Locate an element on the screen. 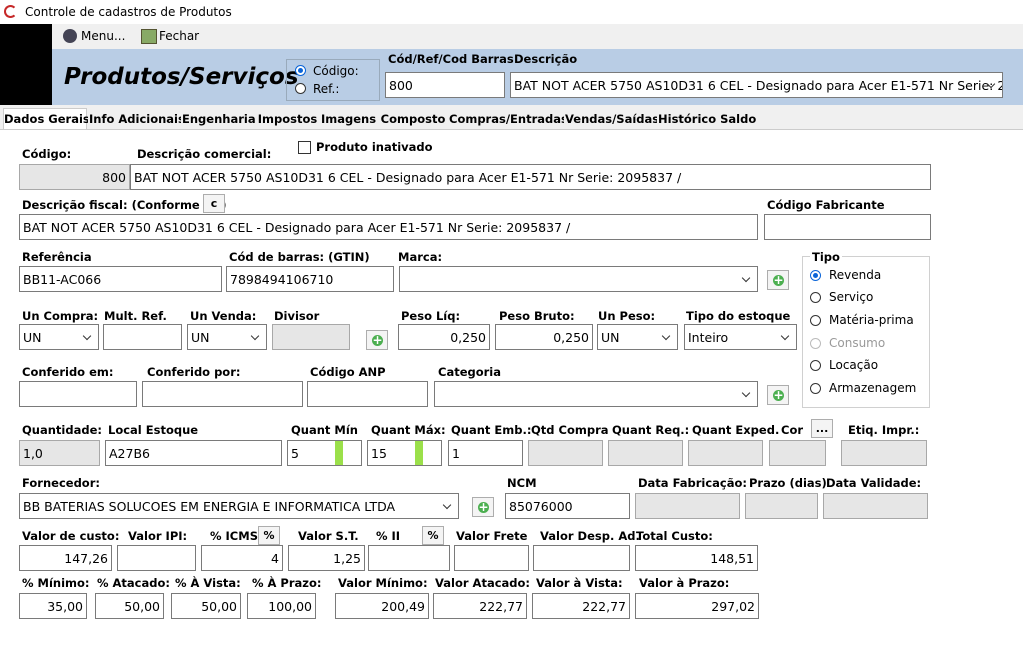  field-label: Mult. Ref. is located at coordinates (135, 316).